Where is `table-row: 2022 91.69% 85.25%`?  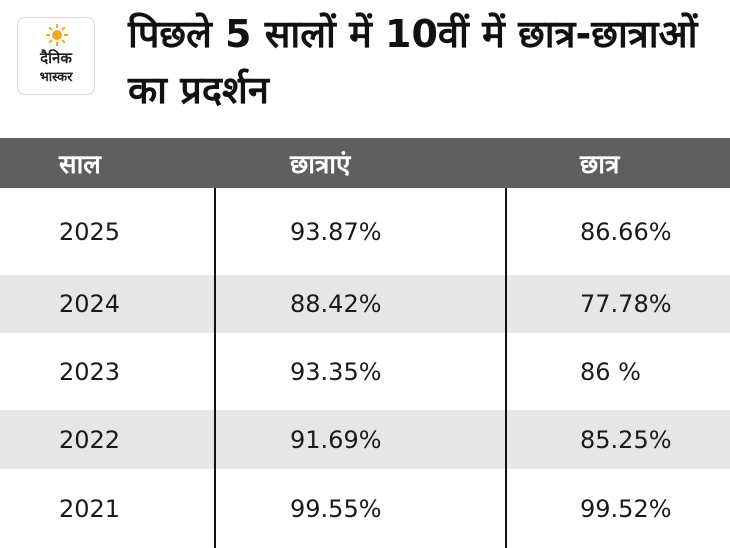 table-row: 2022 91.69% 85.25% is located at coordinates (365, 439).